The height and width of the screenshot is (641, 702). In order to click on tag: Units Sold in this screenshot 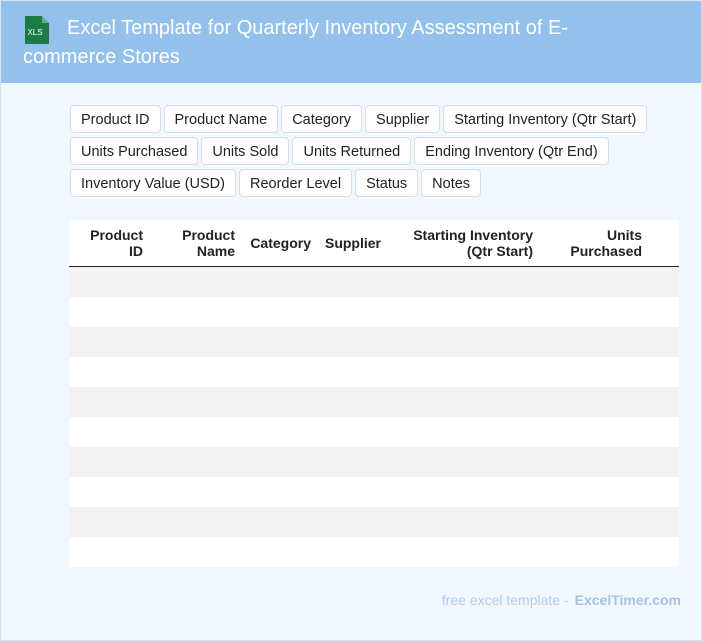, I will do `click(245, 151)`.